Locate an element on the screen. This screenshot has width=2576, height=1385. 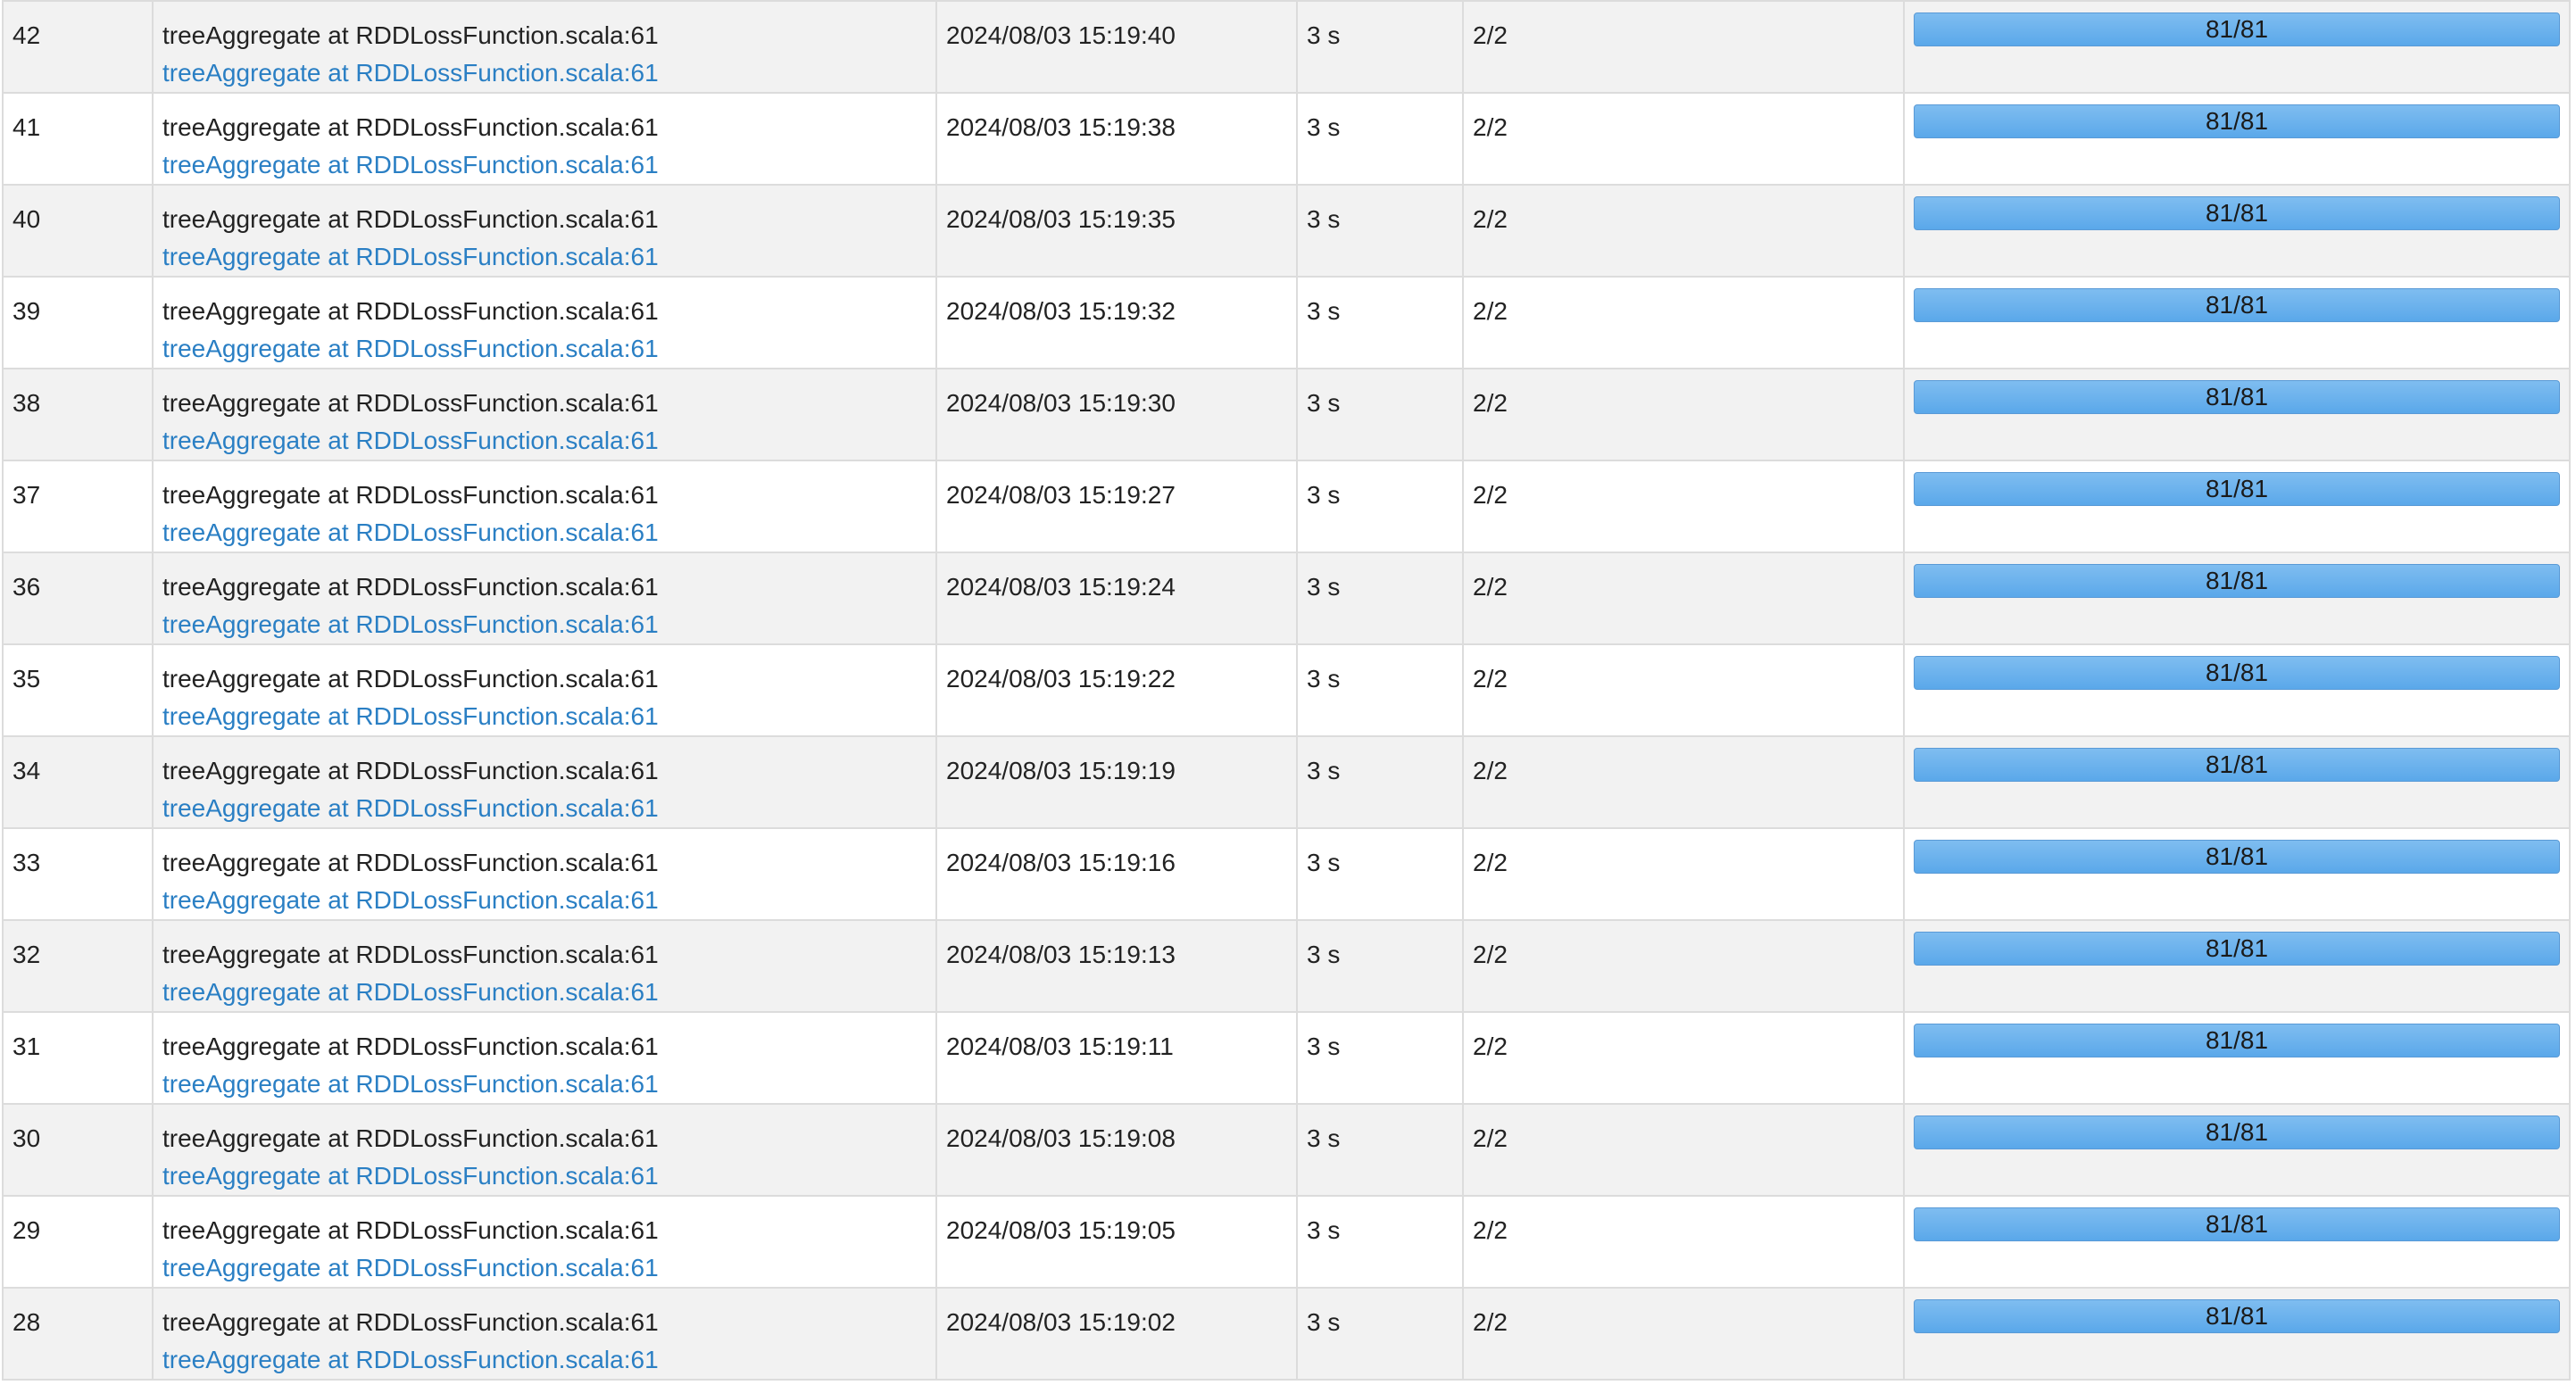
job-id: 36 is located at coordinates (26, 587).